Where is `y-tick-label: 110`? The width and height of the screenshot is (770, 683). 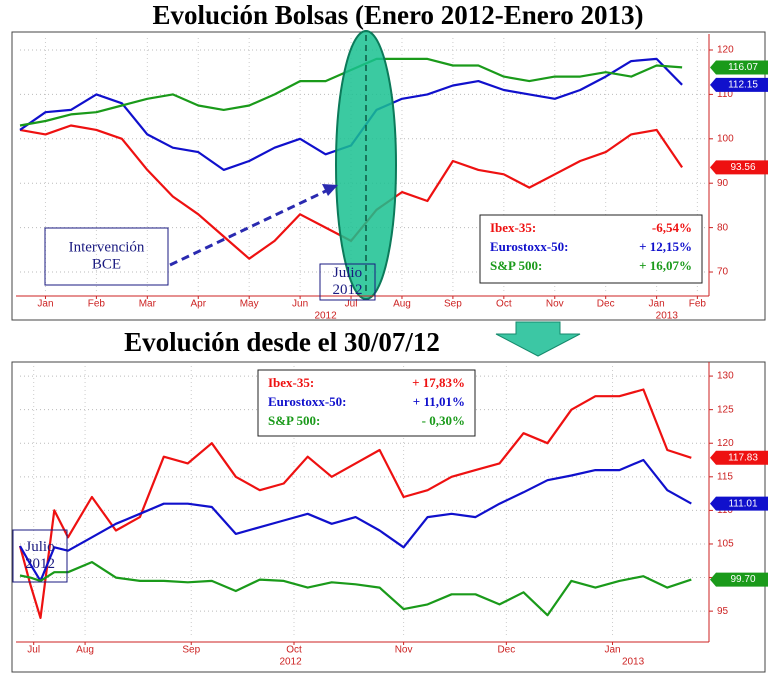 y-tick-label: 110 is located at coordinates (725, 94).